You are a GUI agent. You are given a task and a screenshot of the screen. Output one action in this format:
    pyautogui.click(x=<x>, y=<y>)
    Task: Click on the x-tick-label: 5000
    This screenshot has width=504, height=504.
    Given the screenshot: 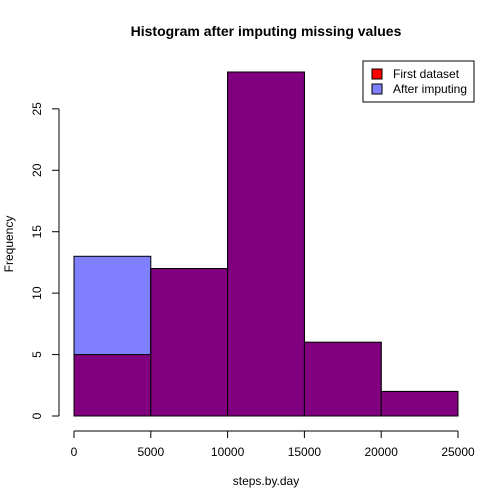 What is the action you would take?
    pyautogui.click(x=150, y=452)
    